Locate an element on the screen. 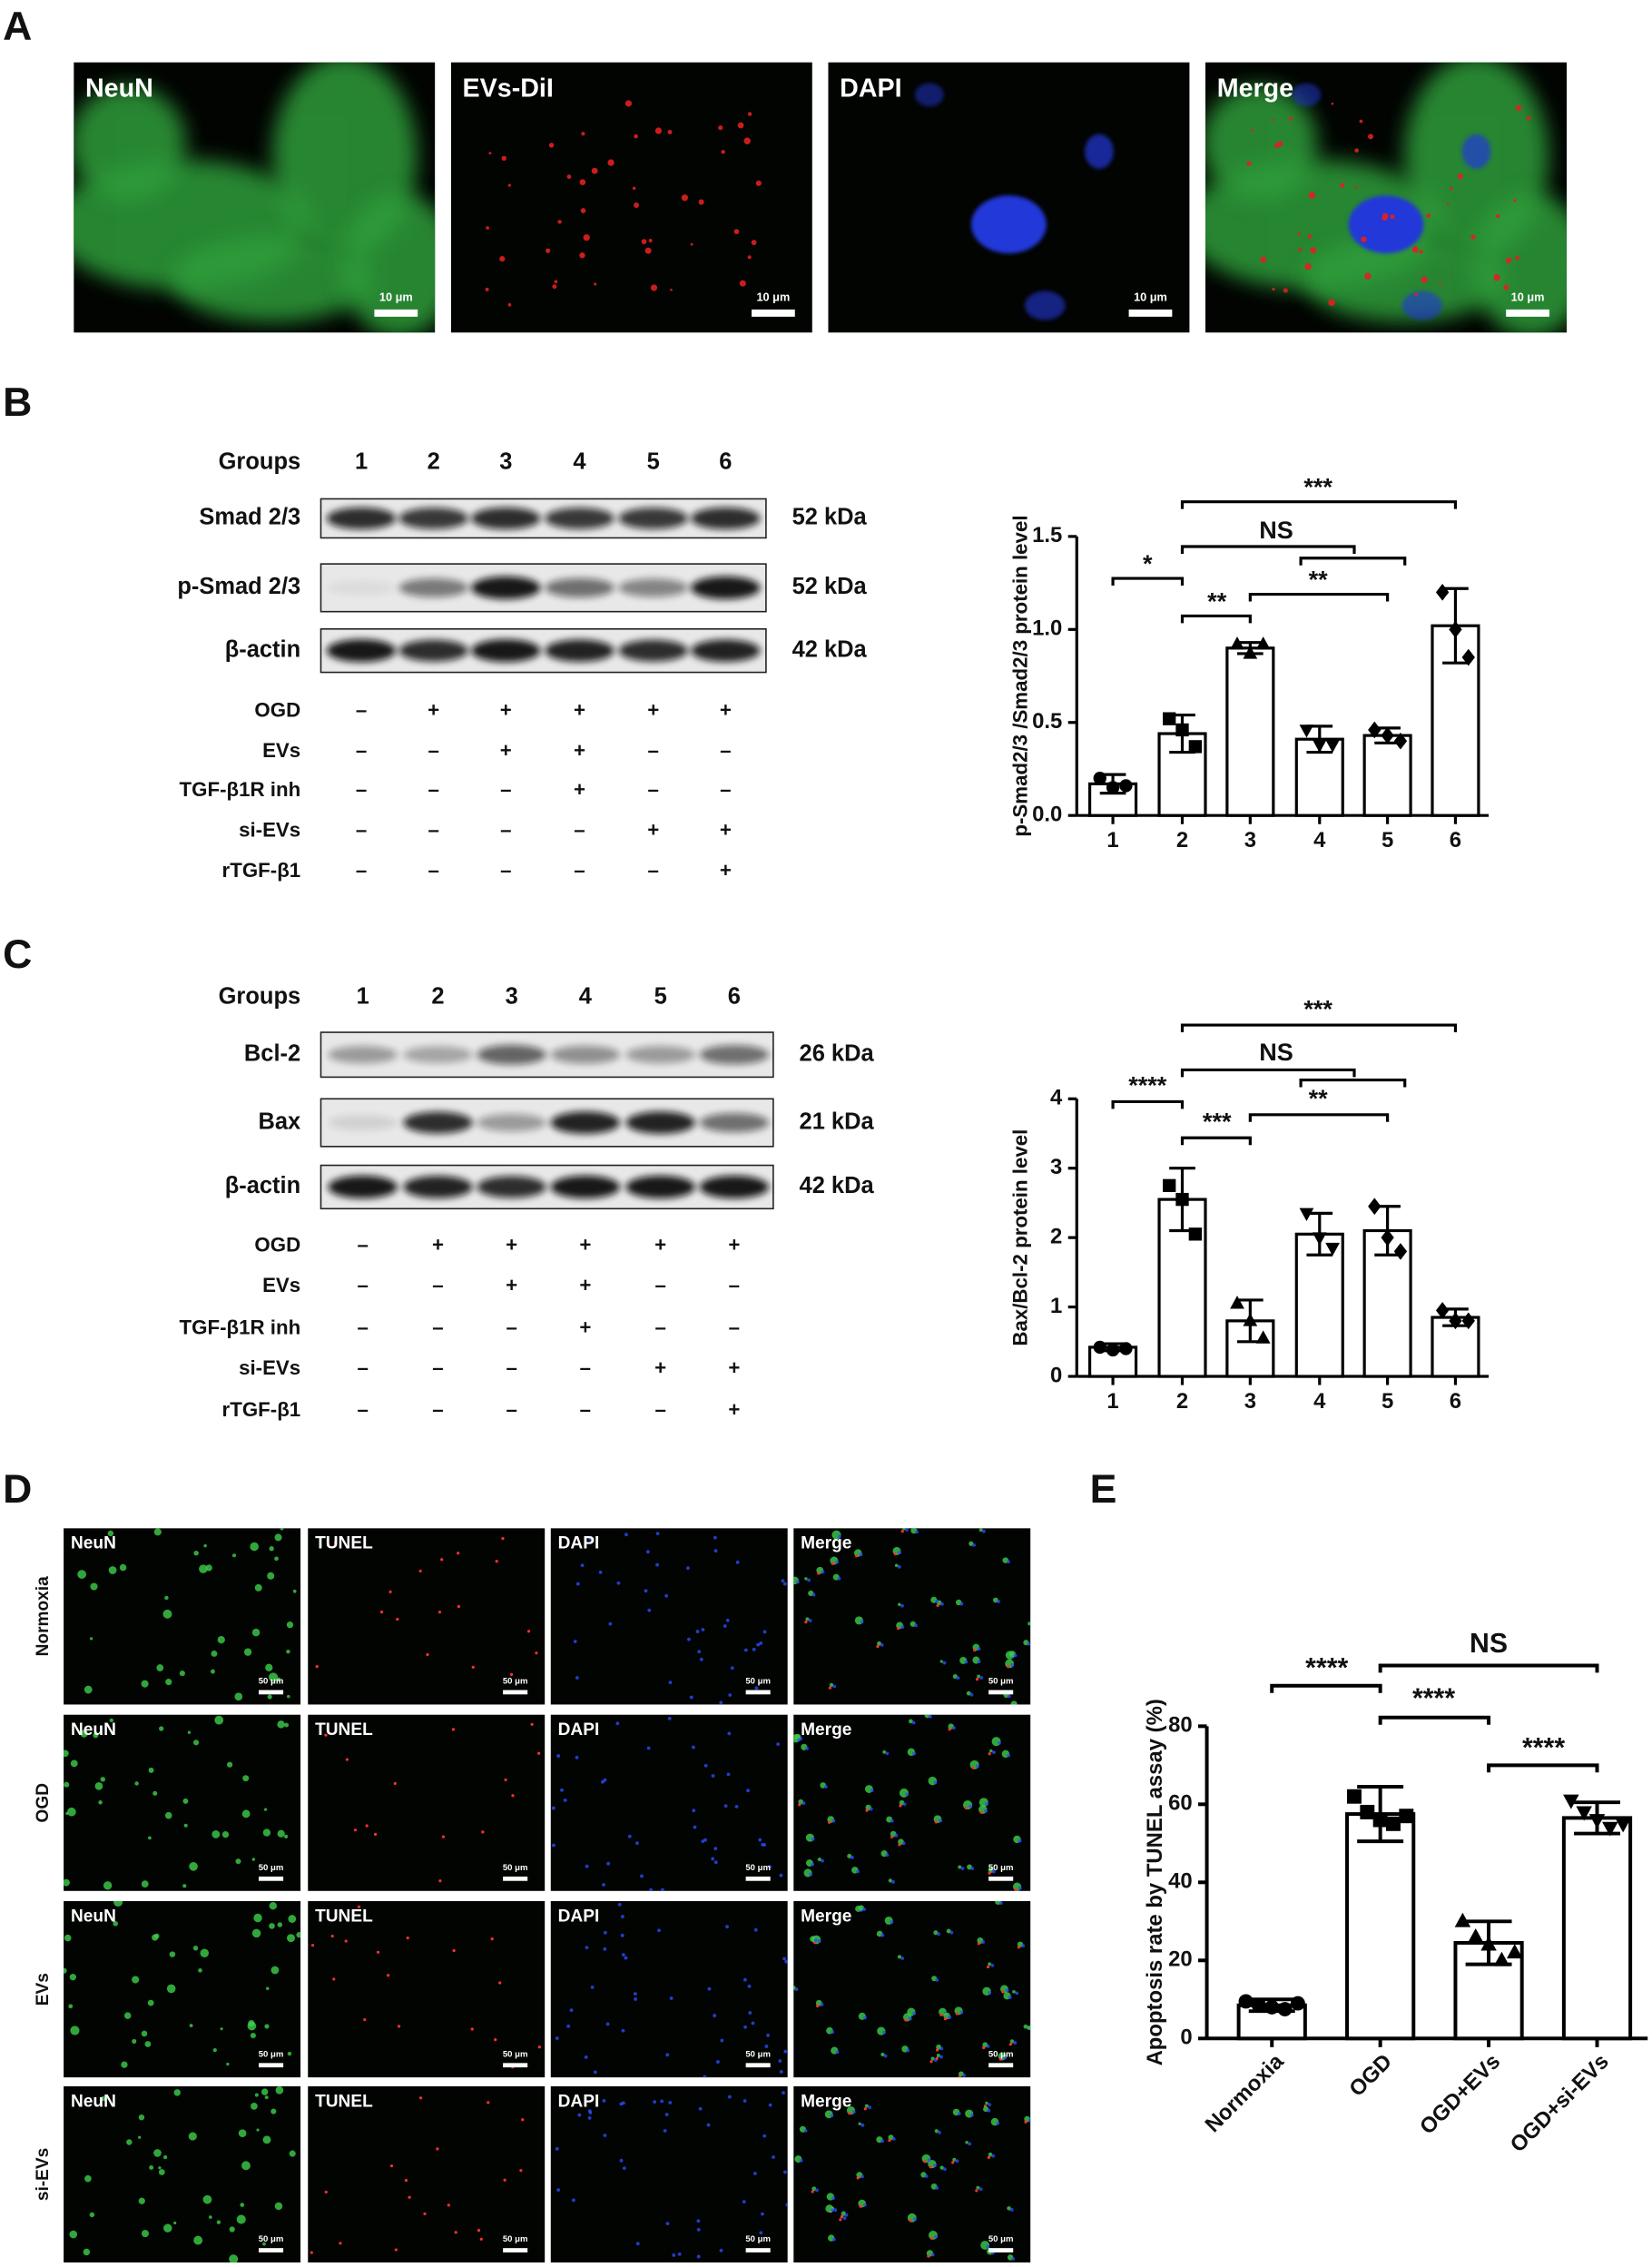 This screenshot has height=2267, width=1652. significance-bracket is located at coordinates (1326, 1688).